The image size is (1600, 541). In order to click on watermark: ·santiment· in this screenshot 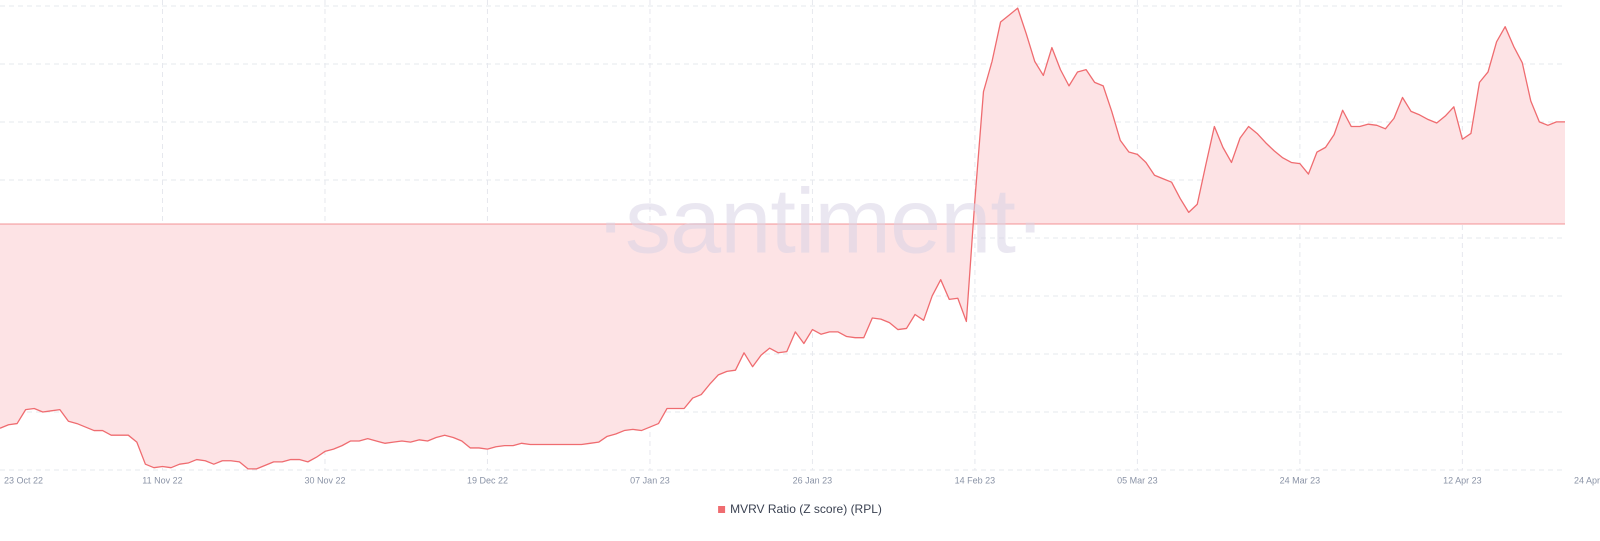, I will do `click(819, 221)`.